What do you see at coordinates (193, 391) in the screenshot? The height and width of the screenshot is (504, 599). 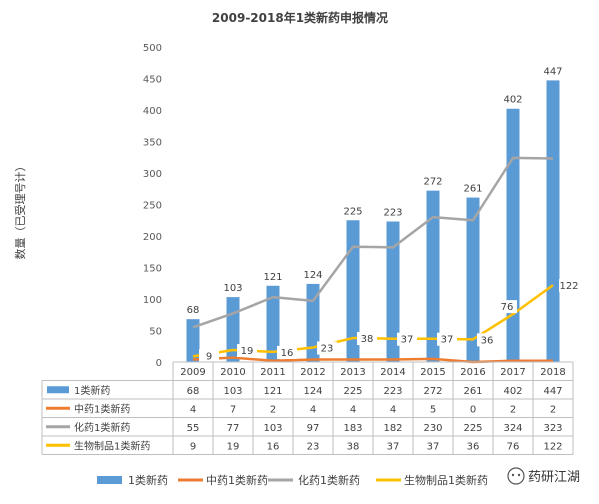 I see `table-cell: 68` at bounding box center [193, 391].